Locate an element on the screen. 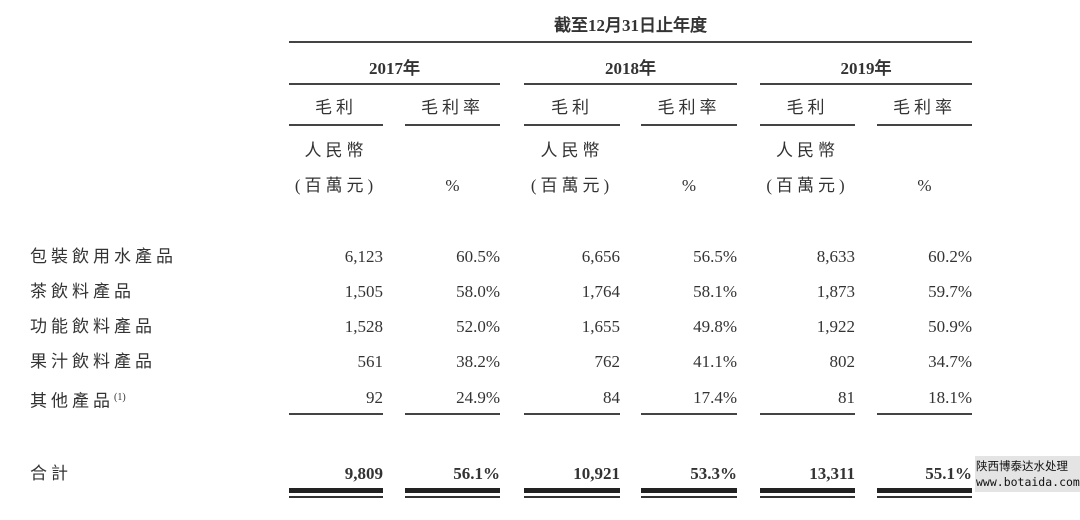 The width and height of the screenshot is (1080, 520). table-cell: 17.4% is located at coordinates (715, 397).